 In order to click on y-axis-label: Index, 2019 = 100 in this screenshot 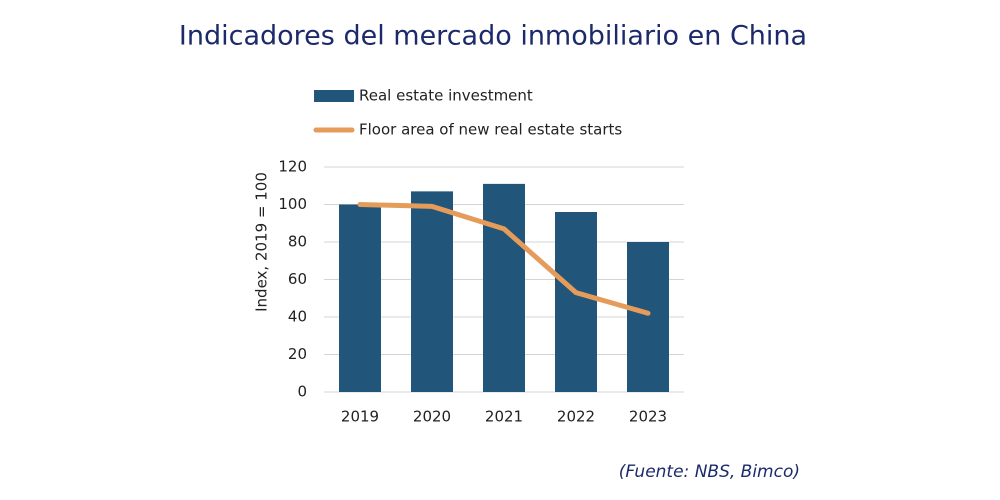, I will do `click(262, 242)`.